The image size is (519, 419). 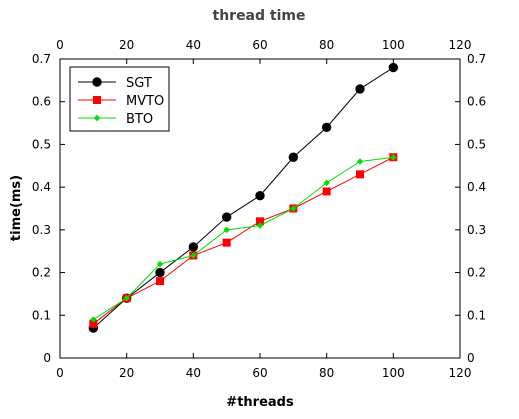 I want to click on y-tick-label: 0.6, so click(x=41, y=102).